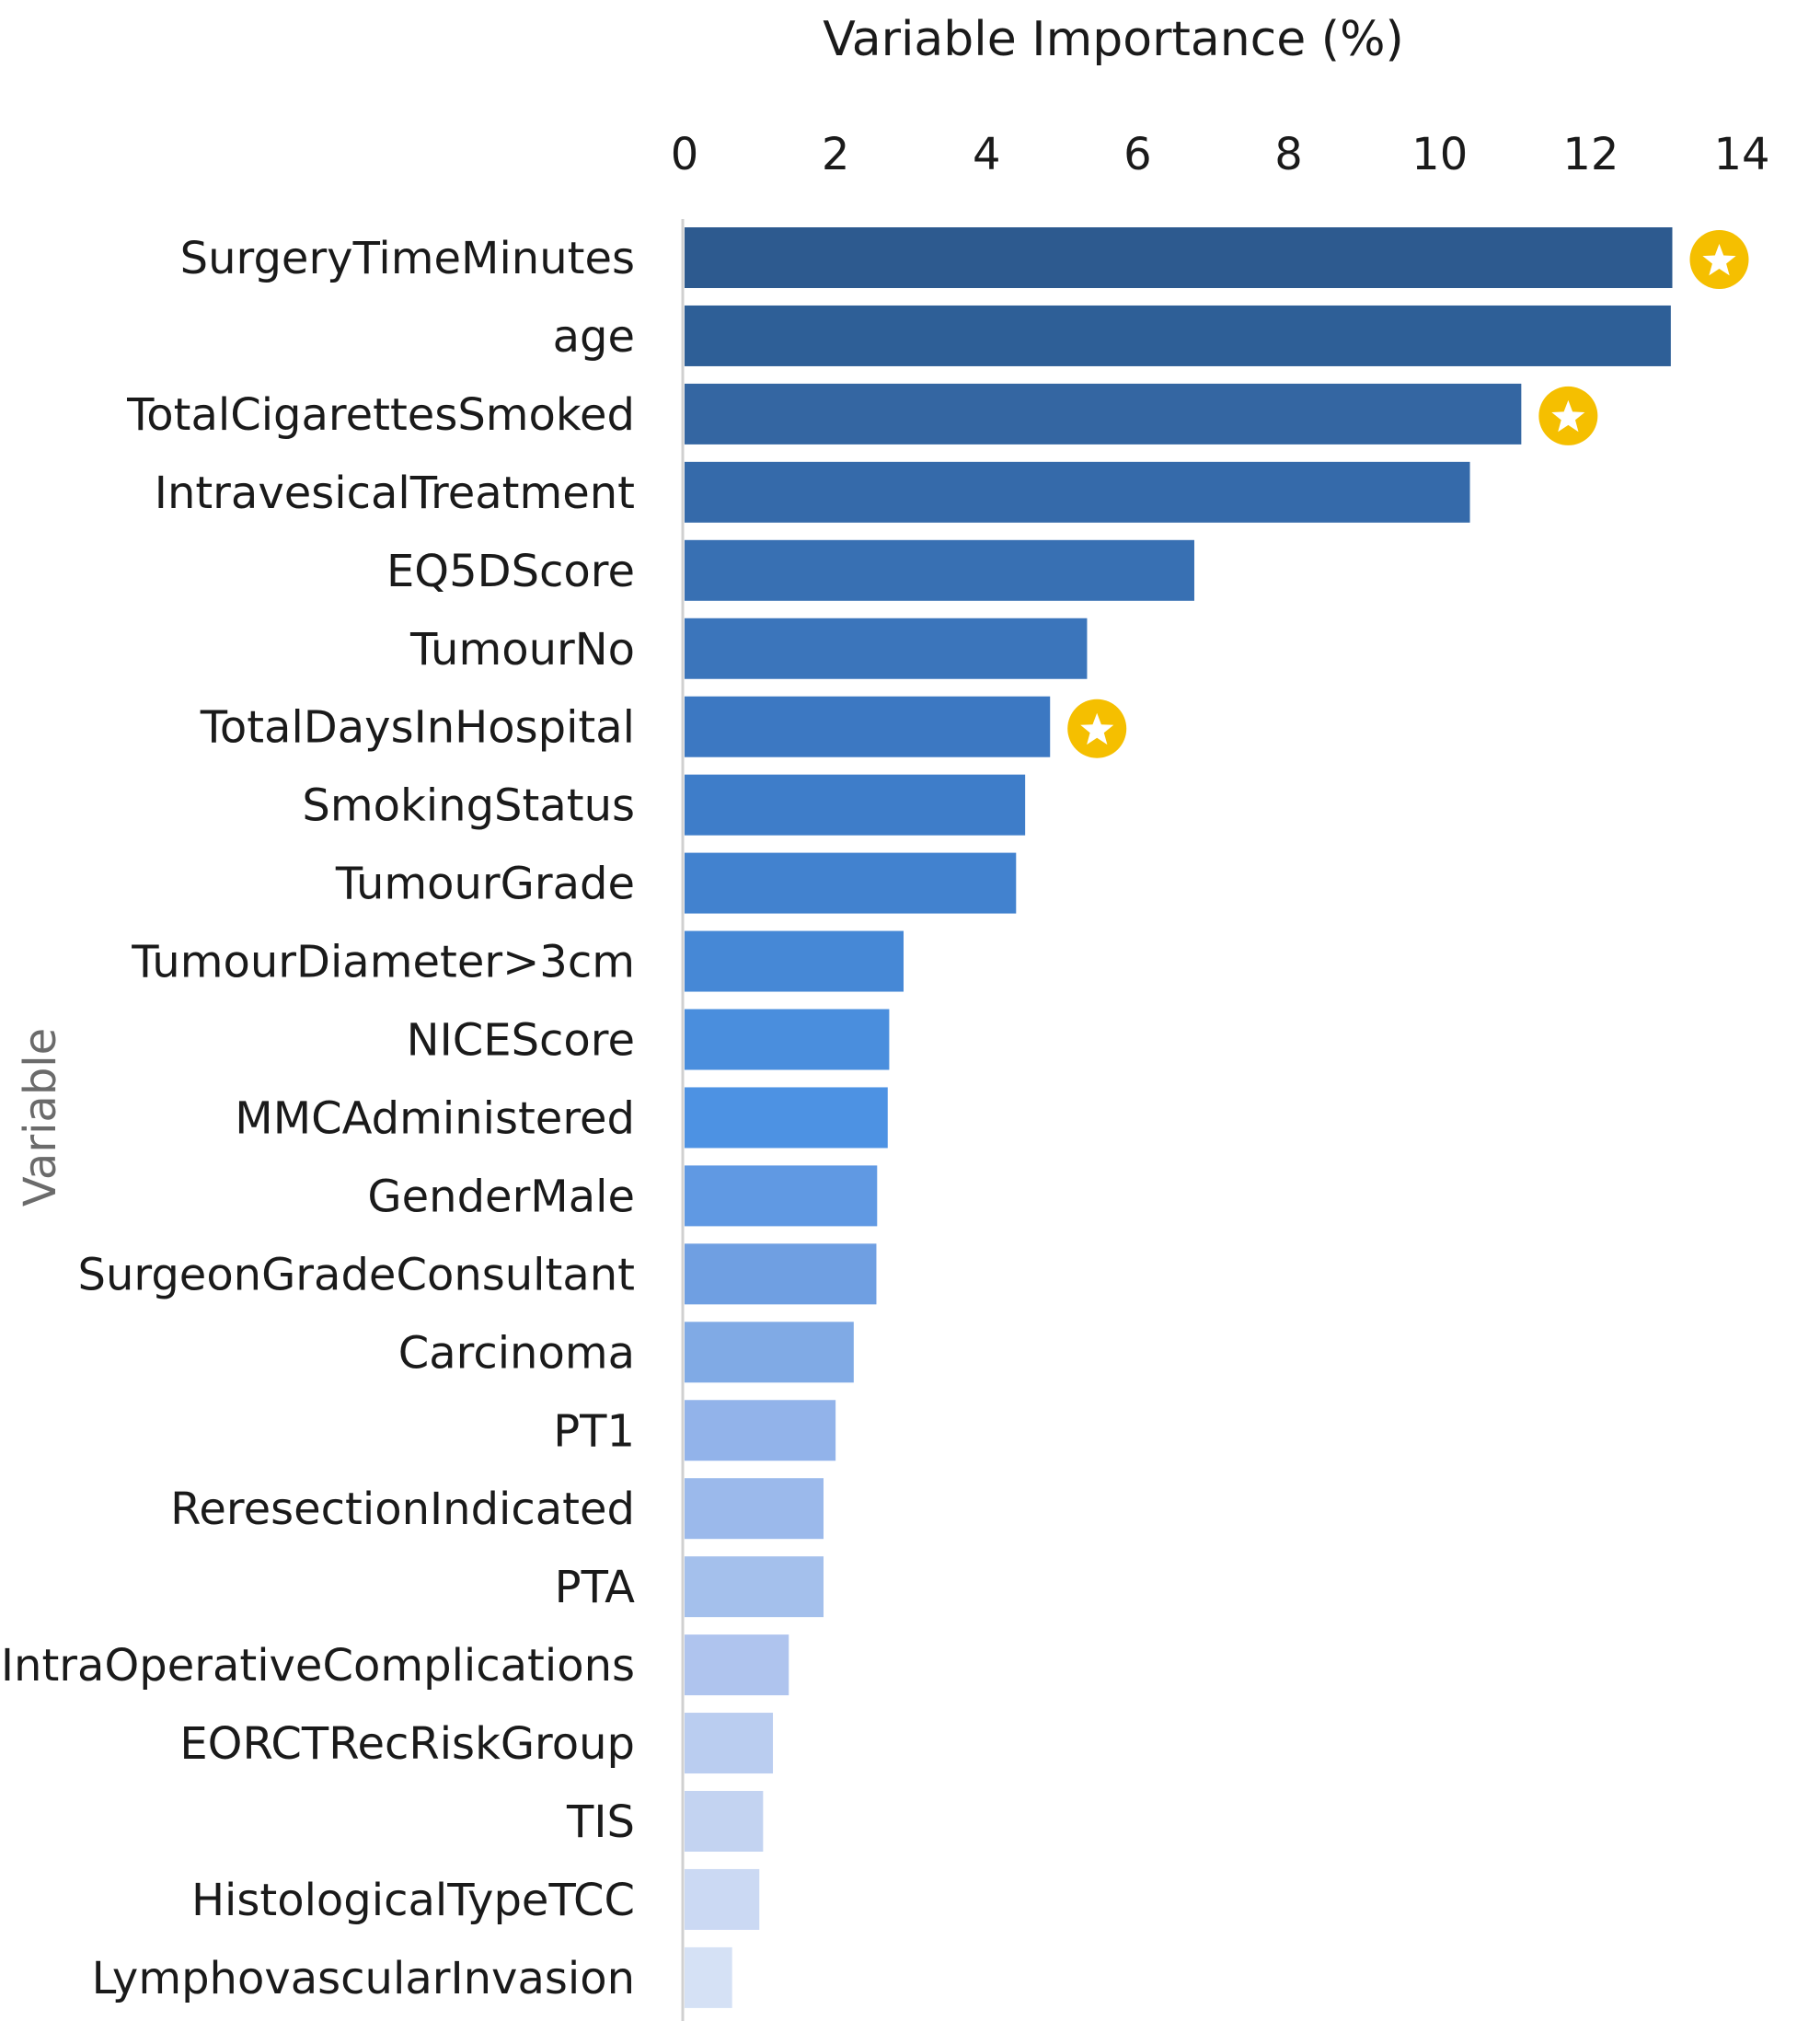 This screenshot has width=1797, height=2044. I want to click on category-label: PT1, so click(594, 1431).